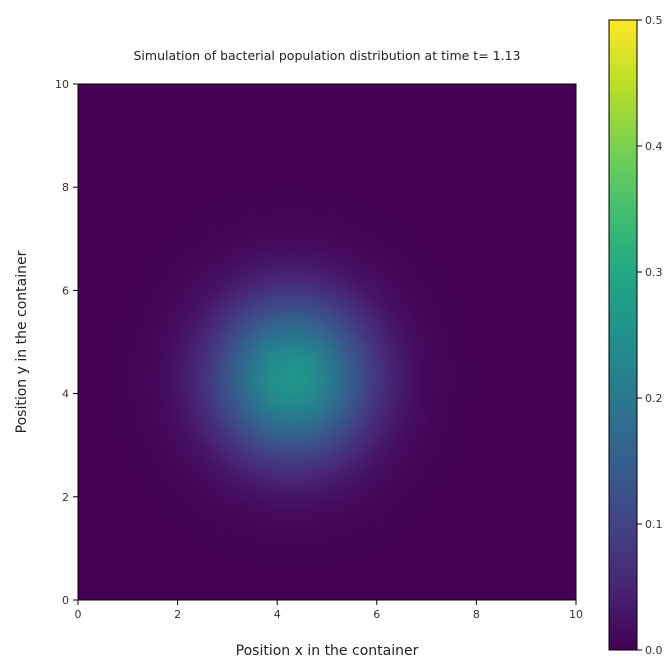  What do you see at coordinates (22, 341) in the screenshot?
I see `y-axis-label: Position y in the container` at bounding box center [22, 341].